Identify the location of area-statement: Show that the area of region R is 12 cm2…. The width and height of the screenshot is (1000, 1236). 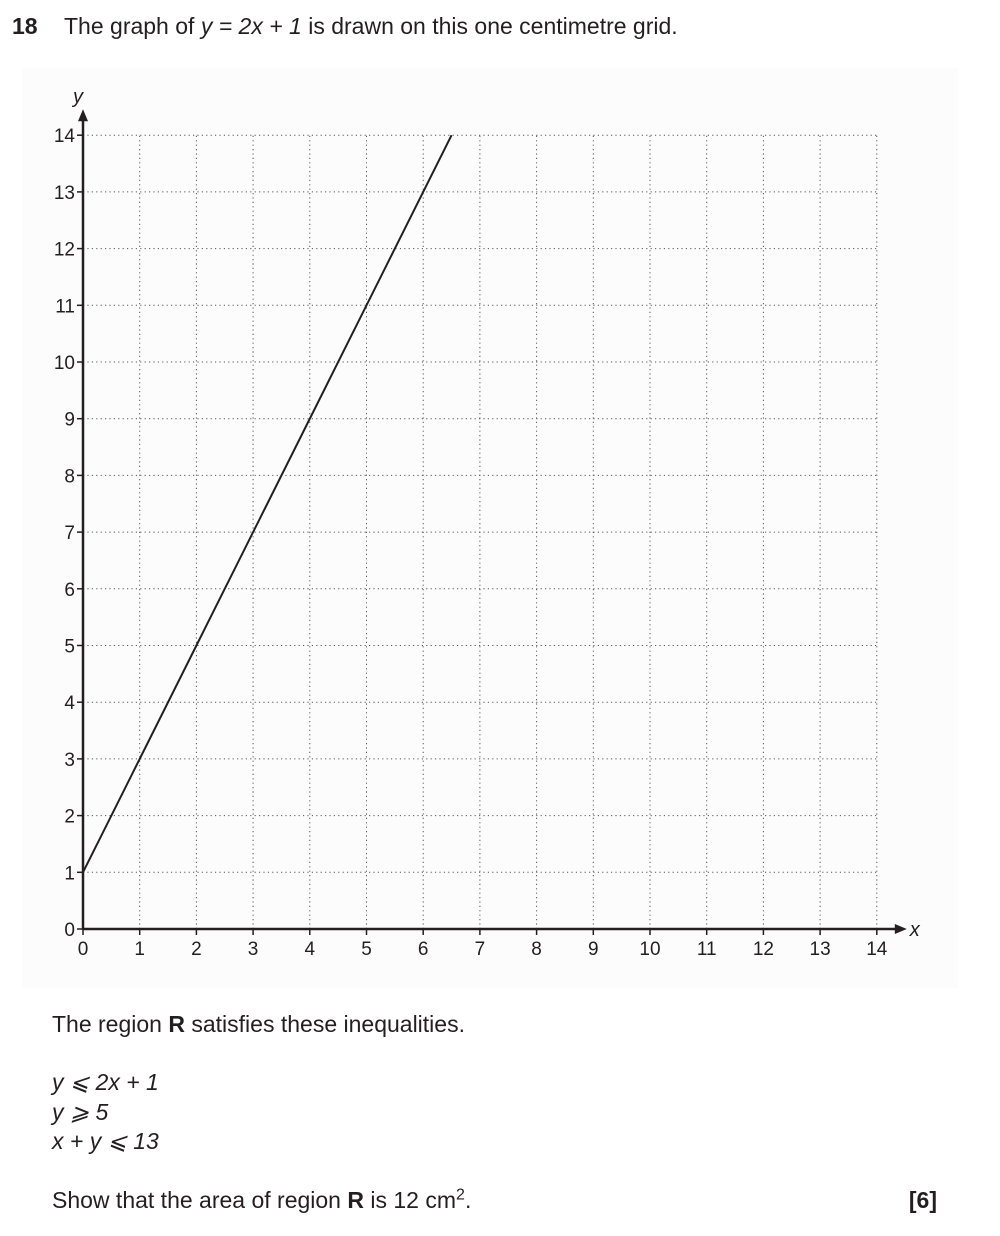
(261, 1200).